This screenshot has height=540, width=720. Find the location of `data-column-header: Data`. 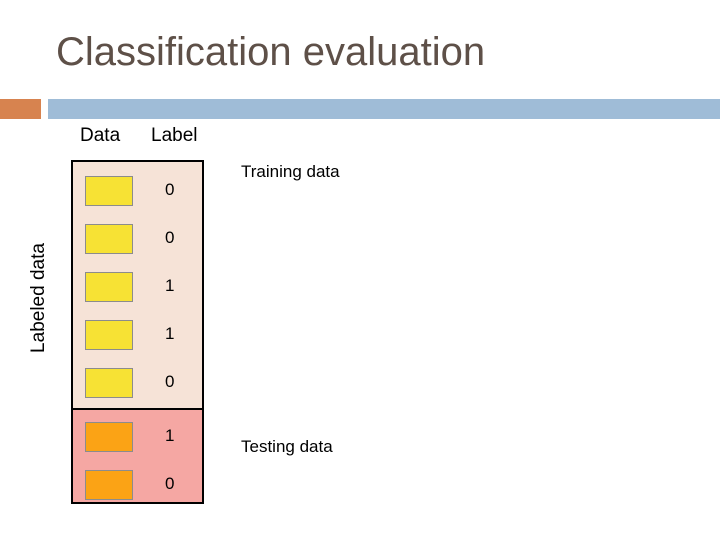

data-column-header: Data is located at coordinates (100, 135).